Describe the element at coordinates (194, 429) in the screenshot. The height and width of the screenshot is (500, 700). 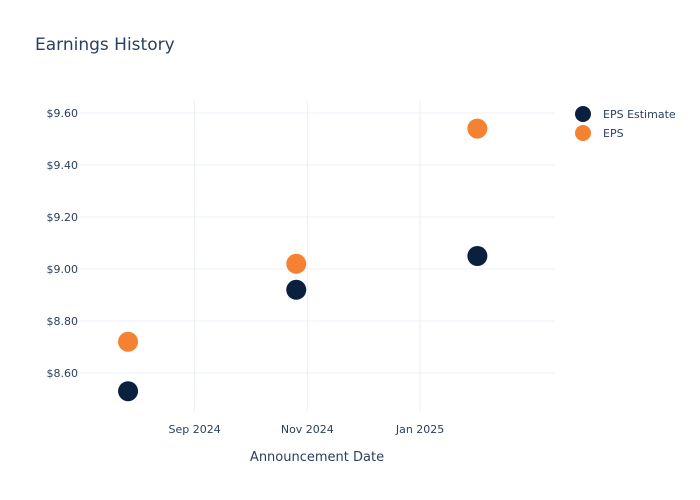
I see `x-tick-label: Sep 2024` at that location.